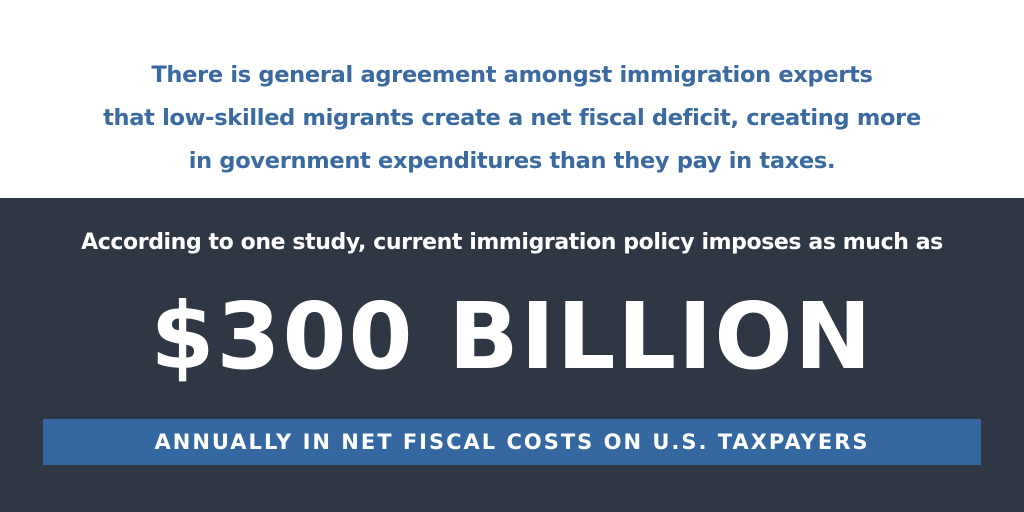 The height and width of the screenshot is (512, 1024). Describe the element at coordinates (512, 336) in the screenshot. I see `headline: $300 BILLION` at that location.